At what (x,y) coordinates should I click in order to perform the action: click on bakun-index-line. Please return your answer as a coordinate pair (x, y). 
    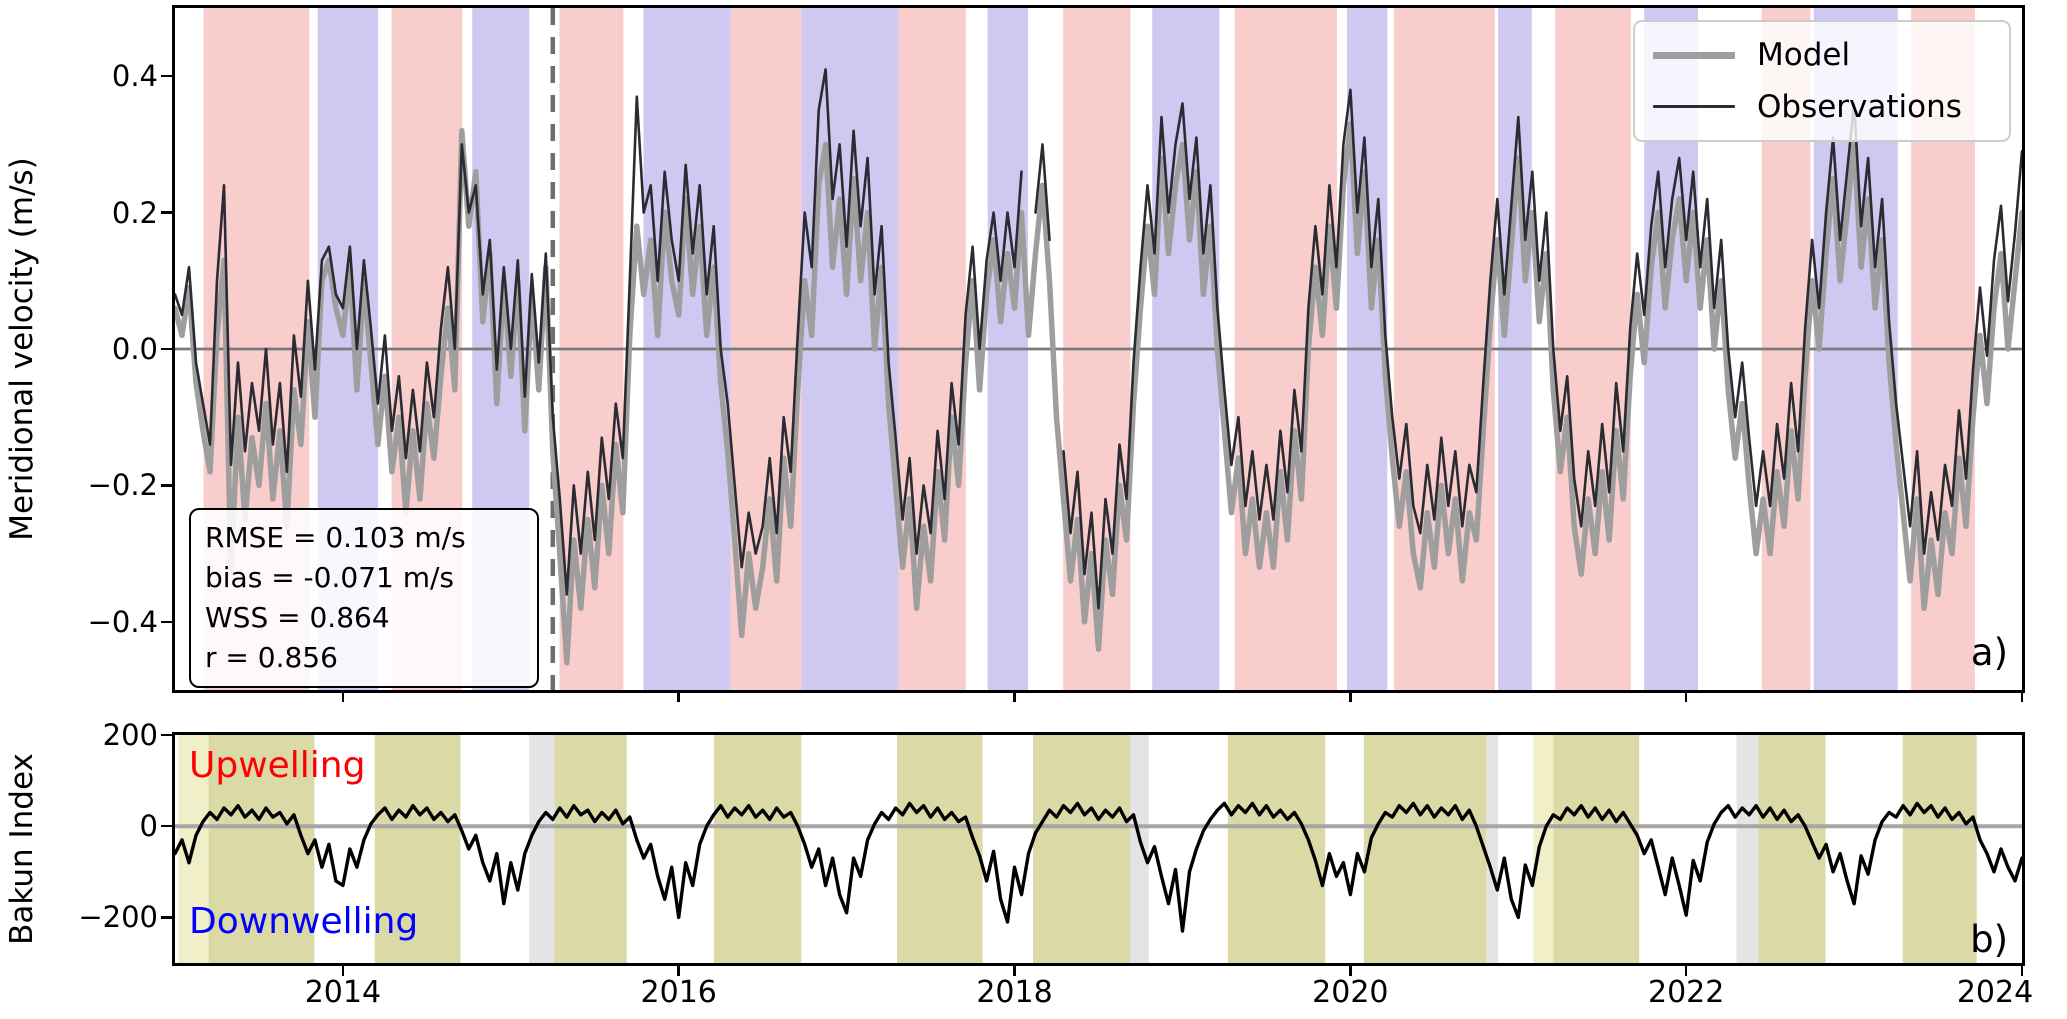
    Looking at the image, I should click on (1098, 867).